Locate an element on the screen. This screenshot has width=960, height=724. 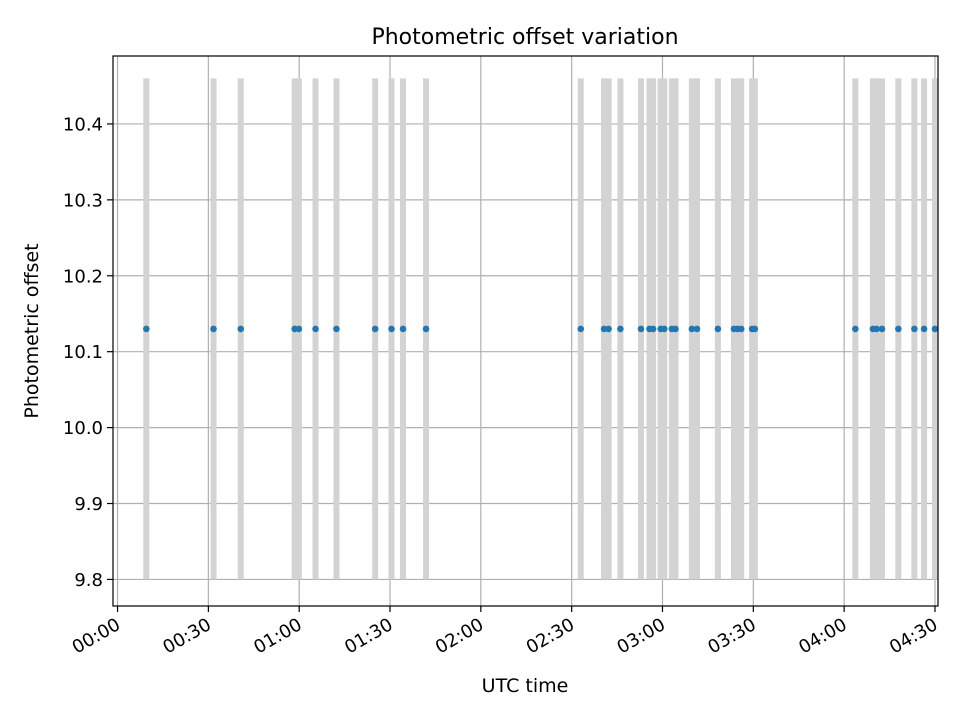
y-tick-label: 10.4 is located at coordinates (83, 124).